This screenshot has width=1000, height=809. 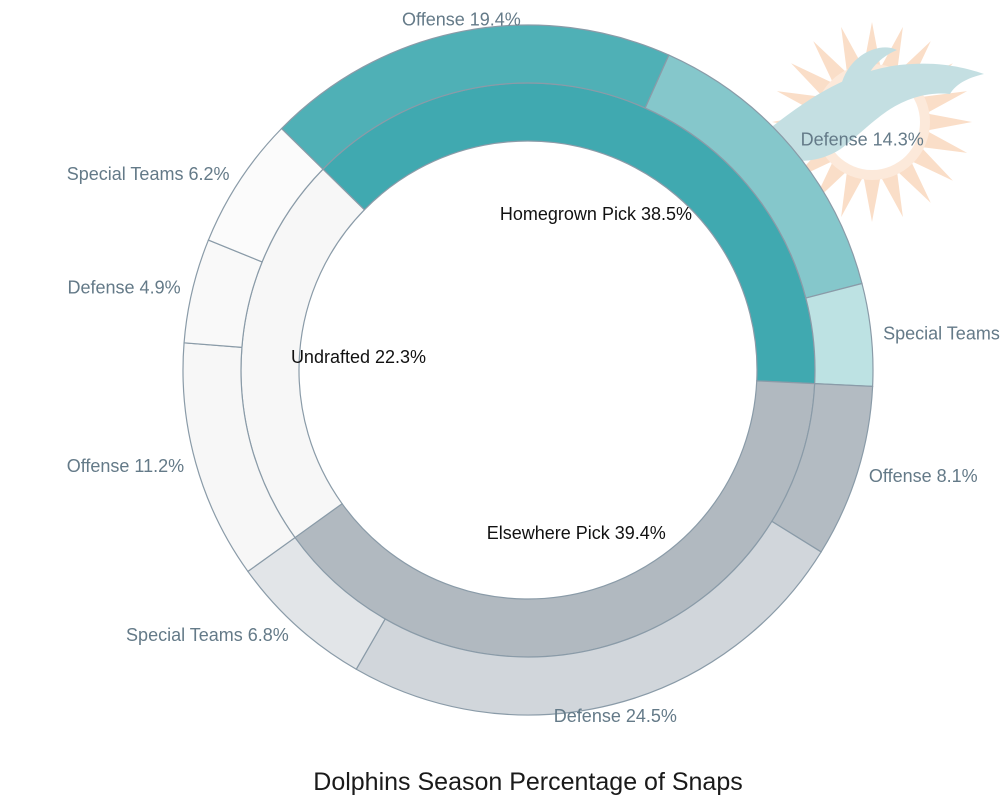 What do you see at coordinates (461, 19) in the screenshot?
I see `outer-label-homegrown-pick-offense: Offense 19.4%` at bounding box center [461, 19].